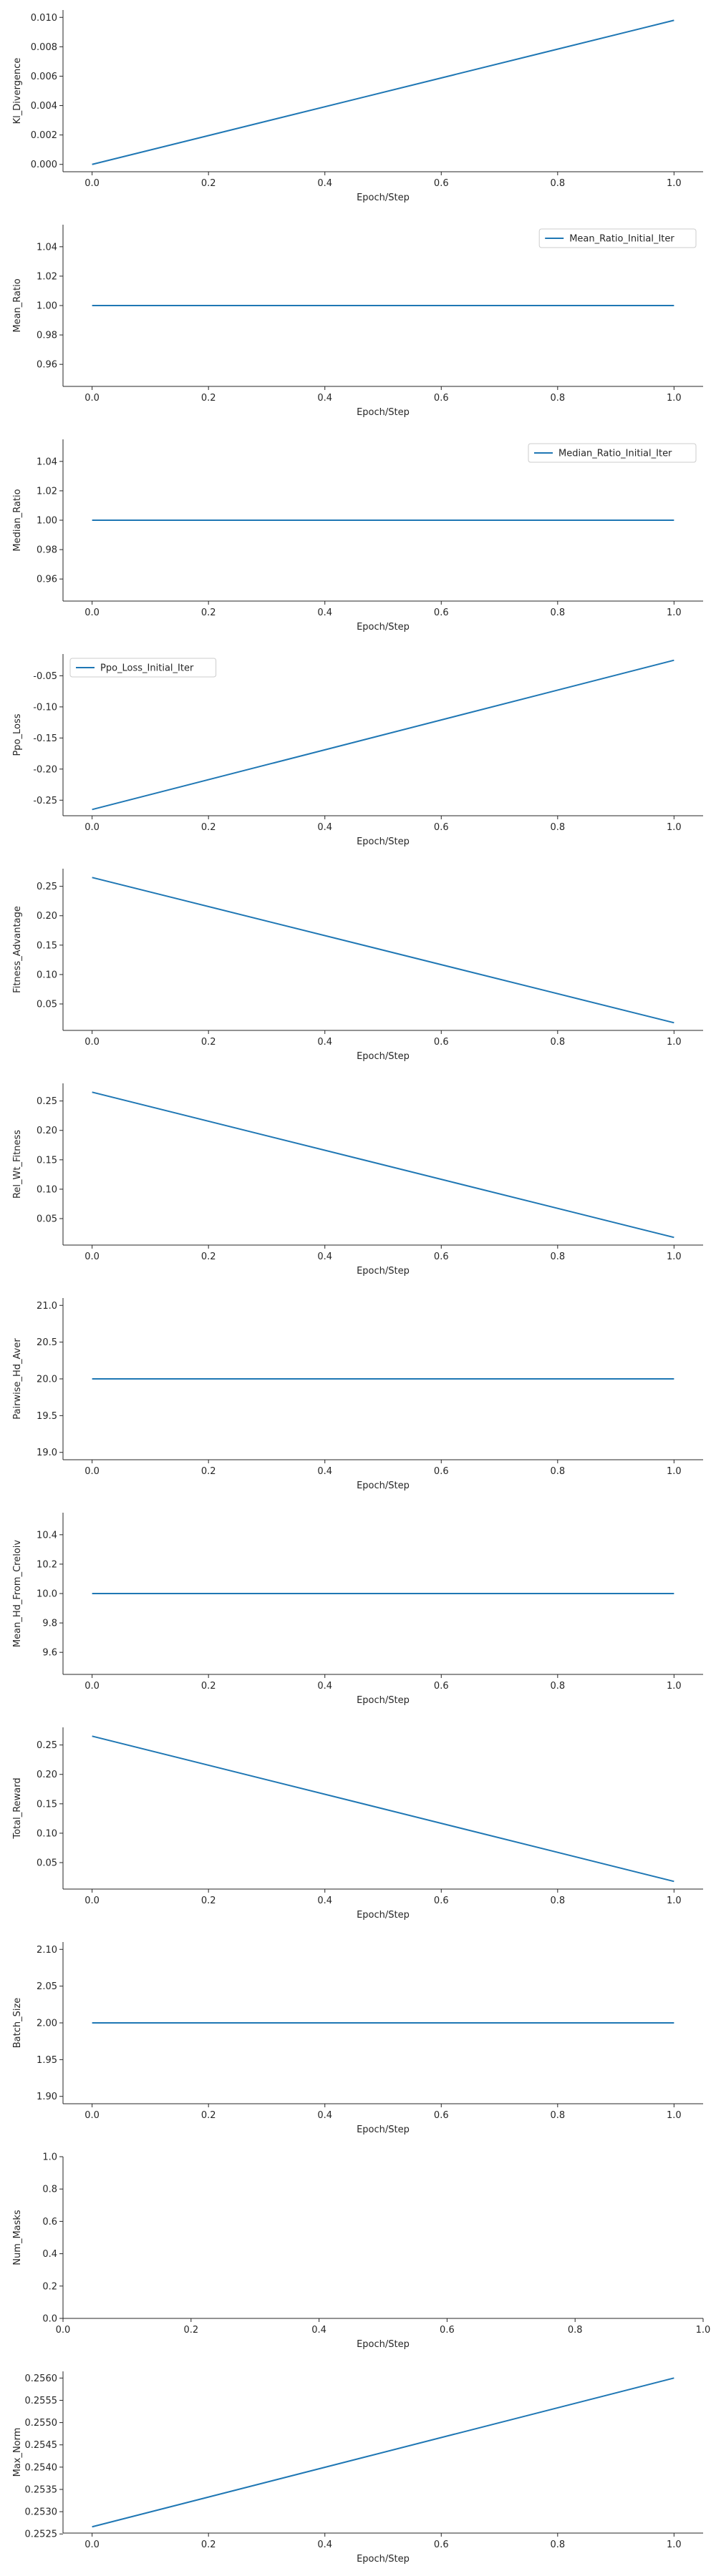 The image size is (716, 2576). What do you see at coordinates (41, 2401) in the screenshot?
I see `y-tick-label: 0.2555` at bounding box center [41, 2401].